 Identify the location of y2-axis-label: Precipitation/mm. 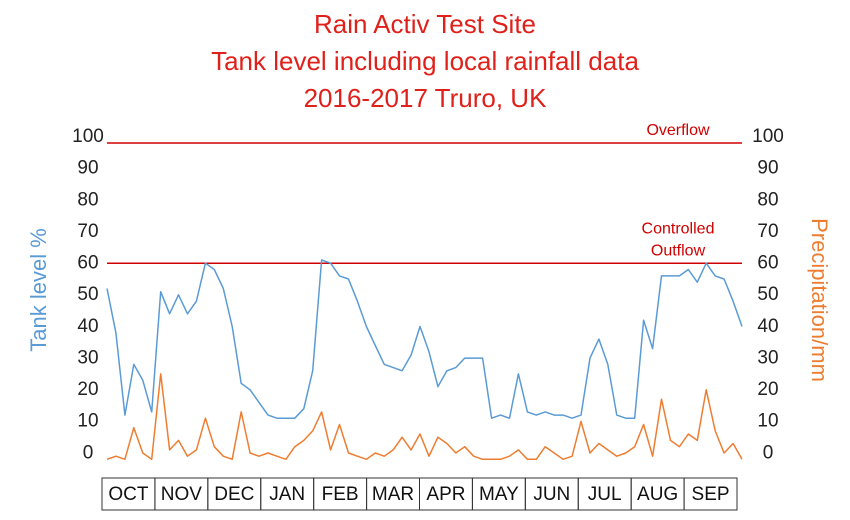
(819, 300).